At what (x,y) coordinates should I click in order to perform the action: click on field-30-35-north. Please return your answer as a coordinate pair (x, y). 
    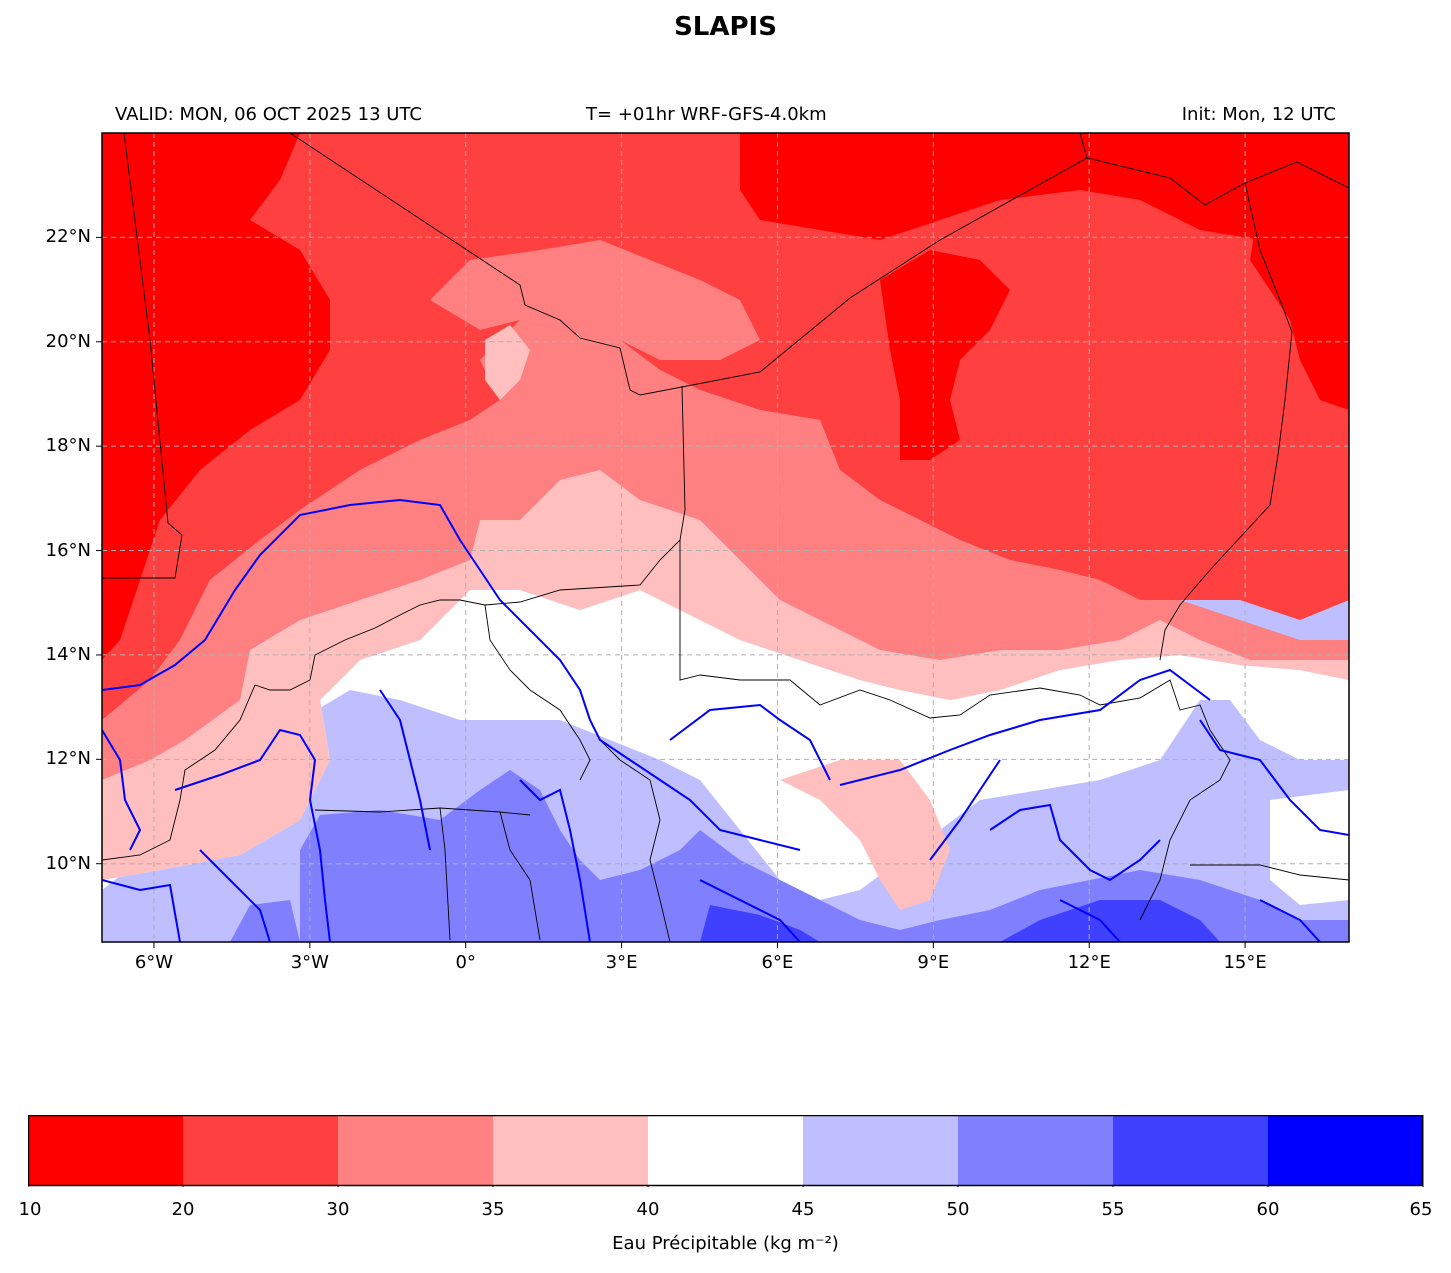
    Looking at the image, I should click on (595, 300).